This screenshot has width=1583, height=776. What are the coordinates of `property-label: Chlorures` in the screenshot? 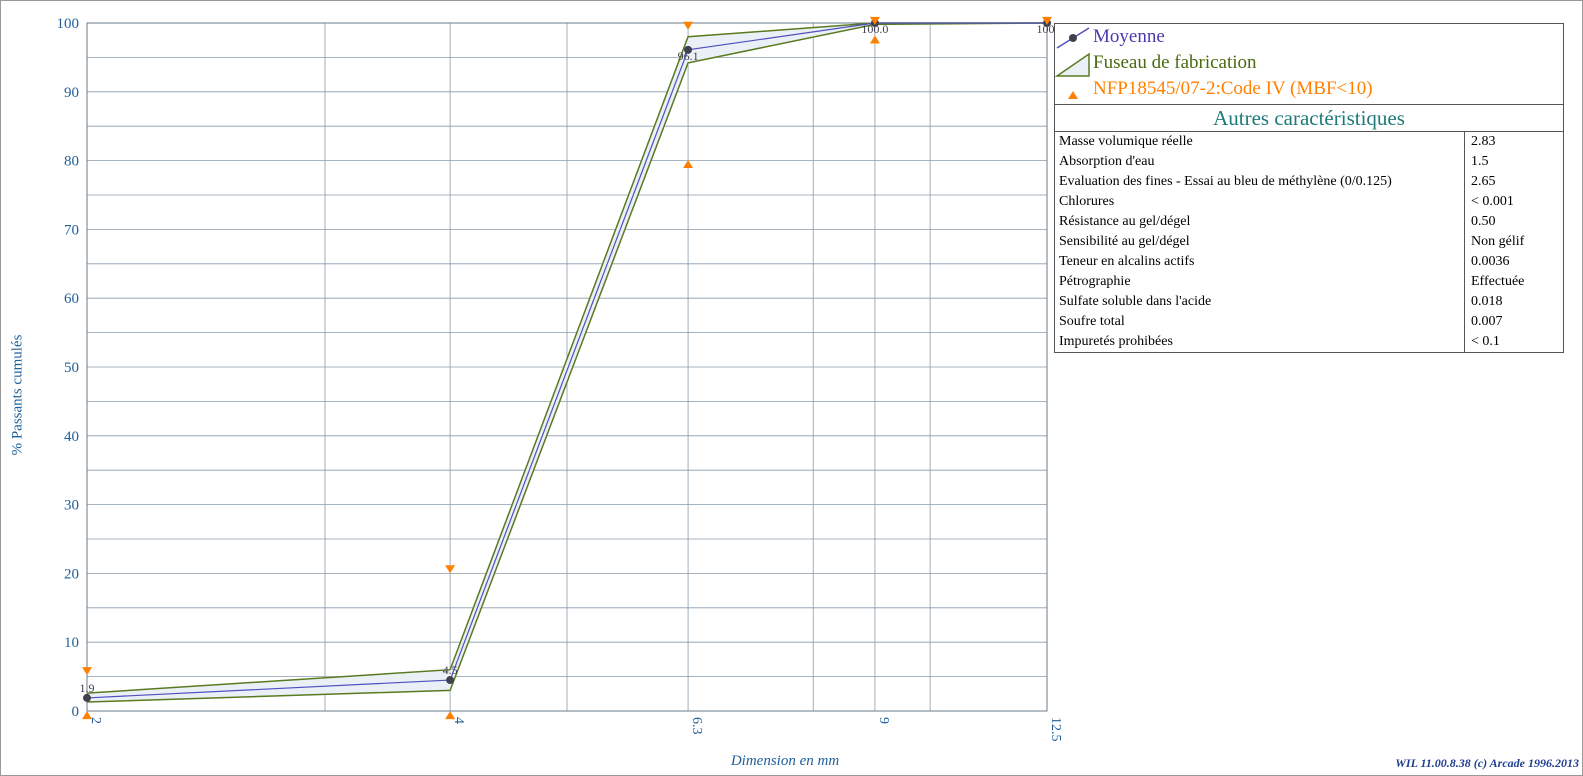 It's located at (1087, 201).